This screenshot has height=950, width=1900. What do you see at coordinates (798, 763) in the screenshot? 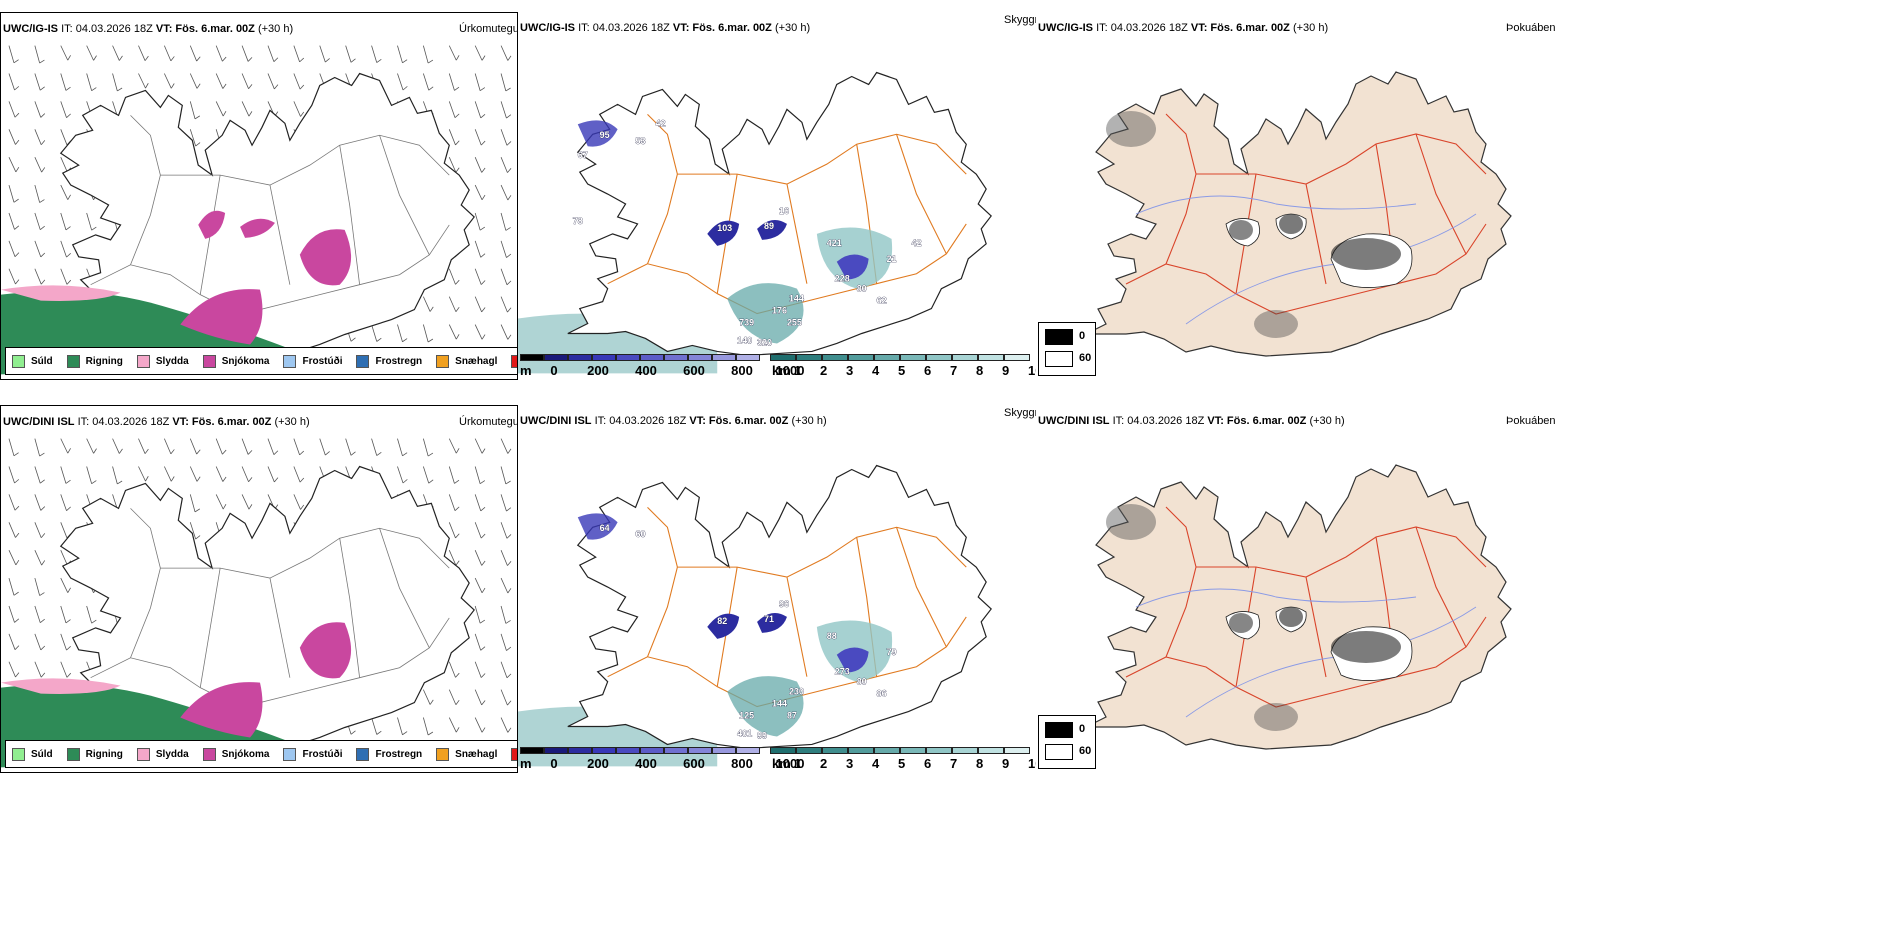
I see `visibility-tick: 1` at bounding box center [798, 763].